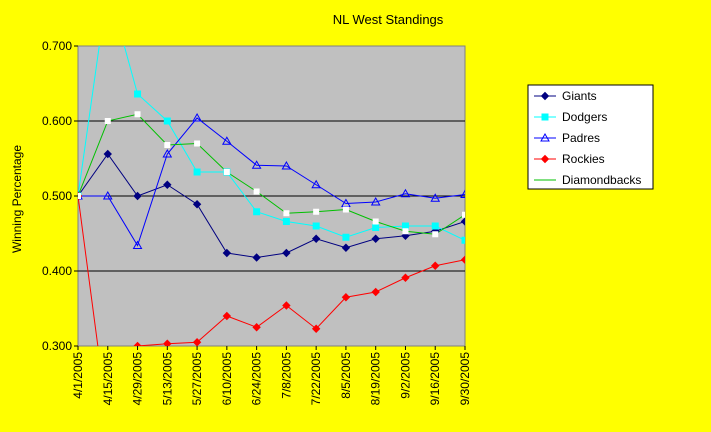 This screenshot has height=432, width=711. What do you see at coordinates (167, 379) in the screenshot?
I see `x-tick-label: 5/13/2005` at bounding box center [167, 379].